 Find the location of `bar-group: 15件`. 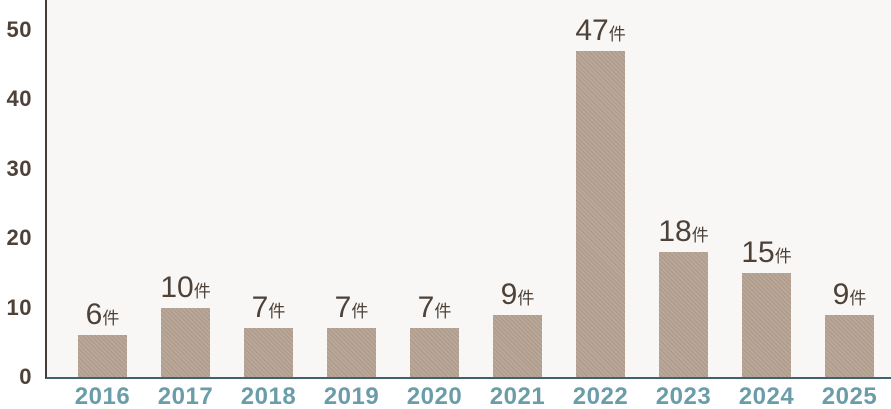

bar-group: 15件 is located at coordinates (766, 307).